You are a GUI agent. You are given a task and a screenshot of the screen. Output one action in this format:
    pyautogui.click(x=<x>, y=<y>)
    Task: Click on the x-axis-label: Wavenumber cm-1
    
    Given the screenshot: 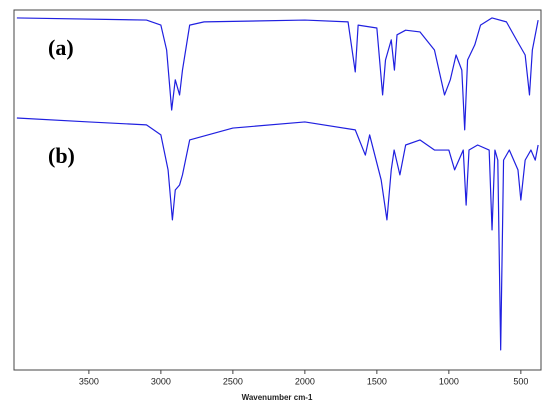 What is the action you would take?
    pyautogui.click(x=277, y=397)
    